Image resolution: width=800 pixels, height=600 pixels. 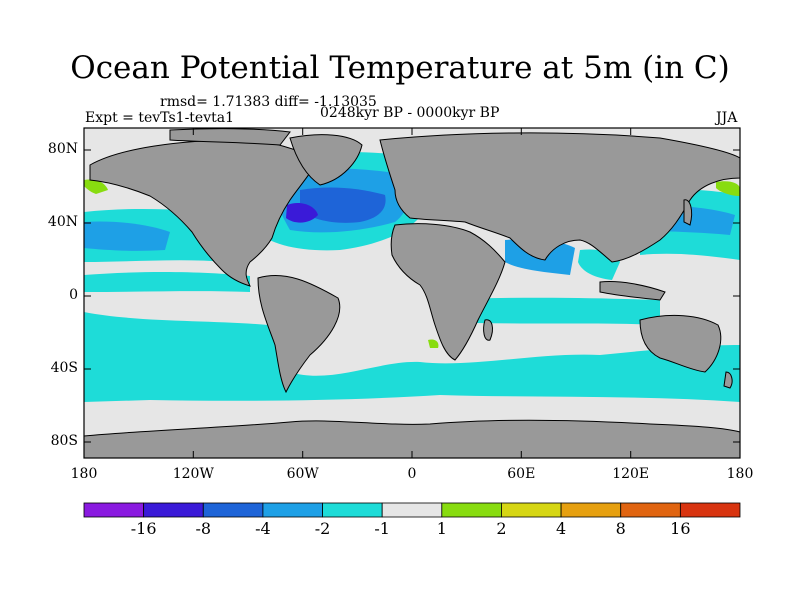 What do you see at coordinates (143, 528) in the screenshot?
I see `colorbar-label: -16` at bounding box center [143, 528].